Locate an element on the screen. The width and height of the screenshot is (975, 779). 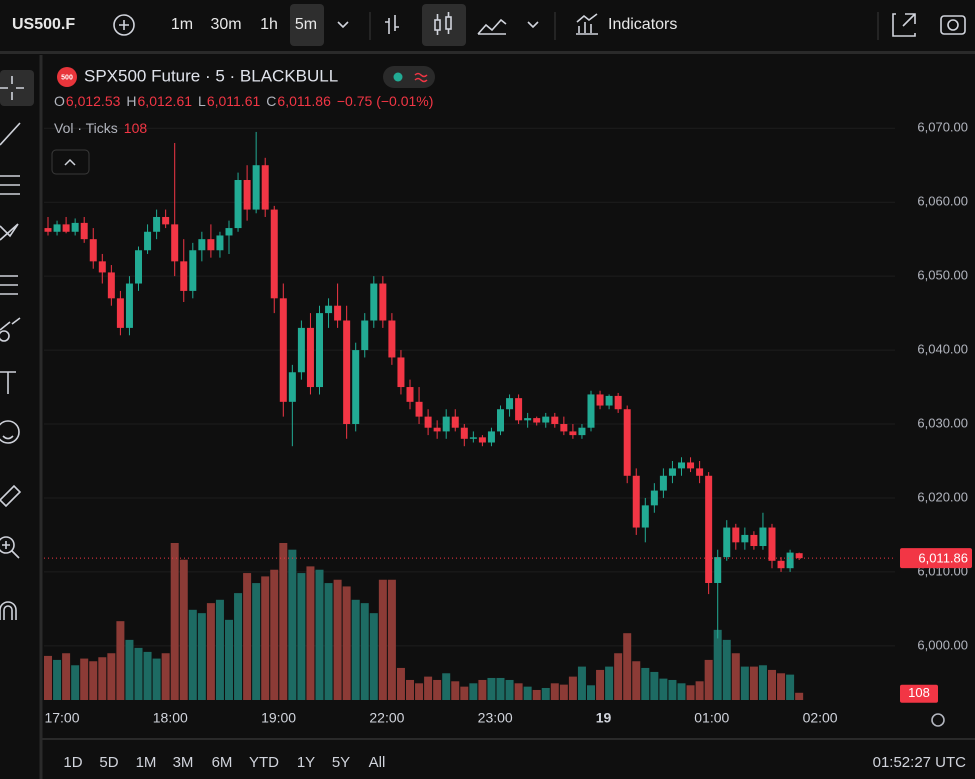
range-button: 1D is located at coordinates (72, 762).